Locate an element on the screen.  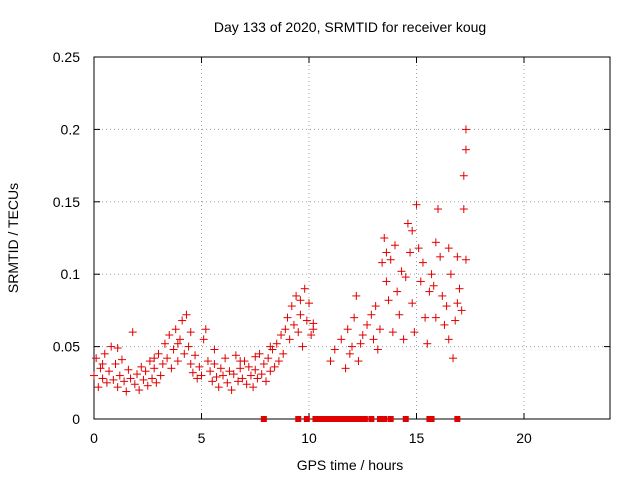
y-axis-label: SRMTID / TECUs is located at coordinates (13, 238).